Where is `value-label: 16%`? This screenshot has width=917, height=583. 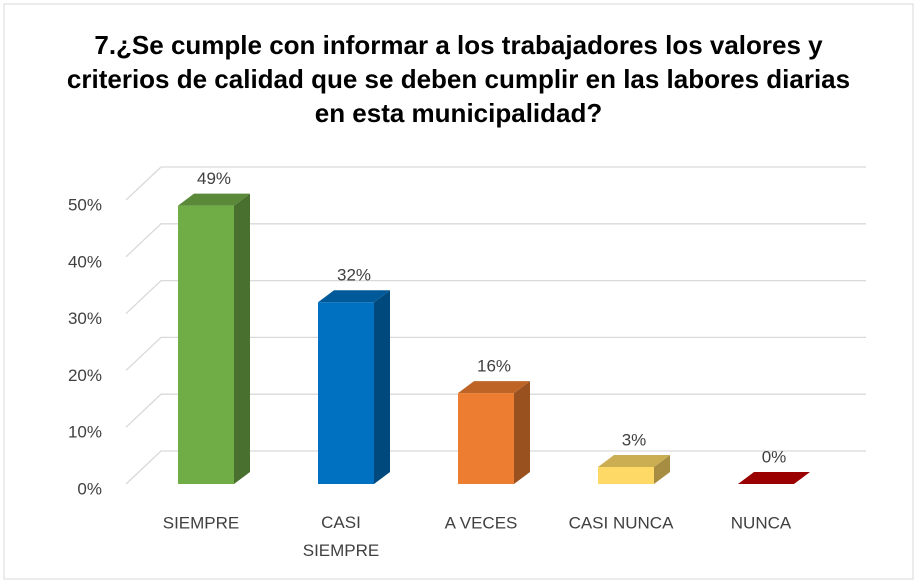
value-label: 16% is located at coordinates (494, 366).